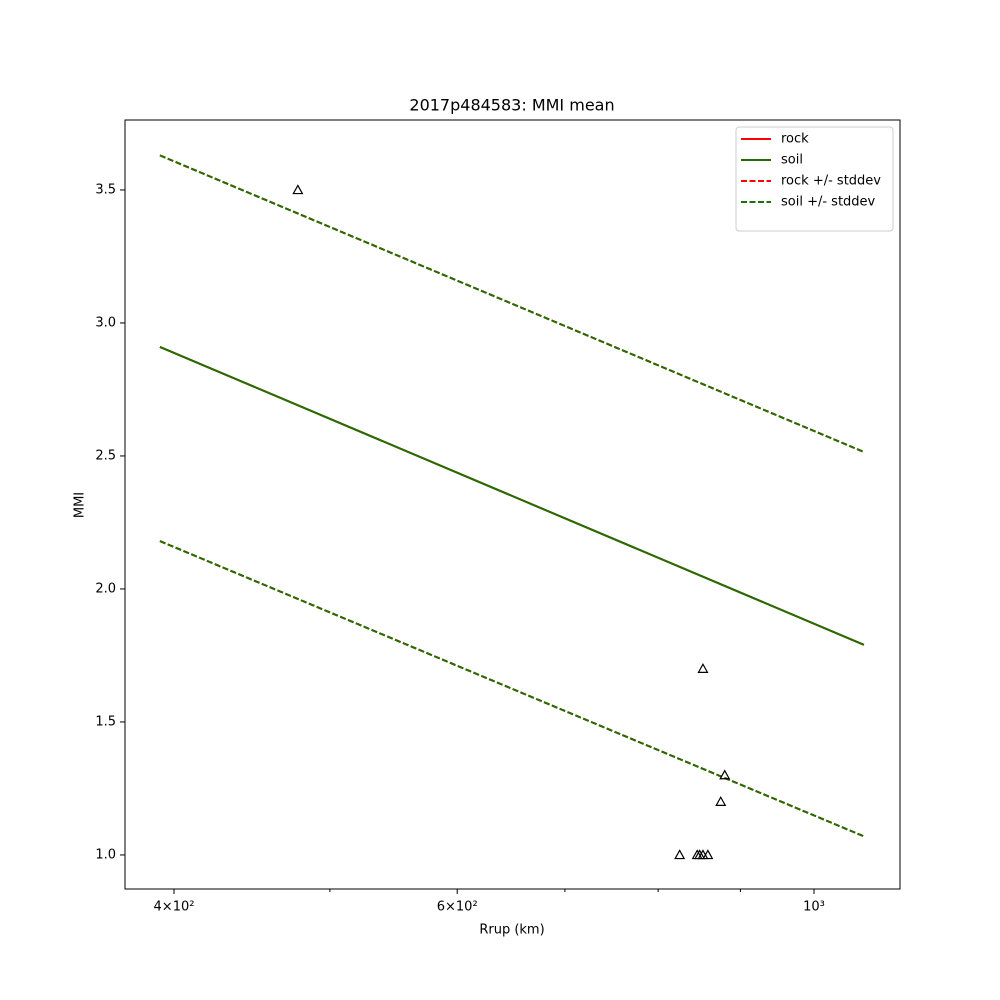 This screenshot has width=1000, height=1000. I want to click on legend-box, so click(814, 179).